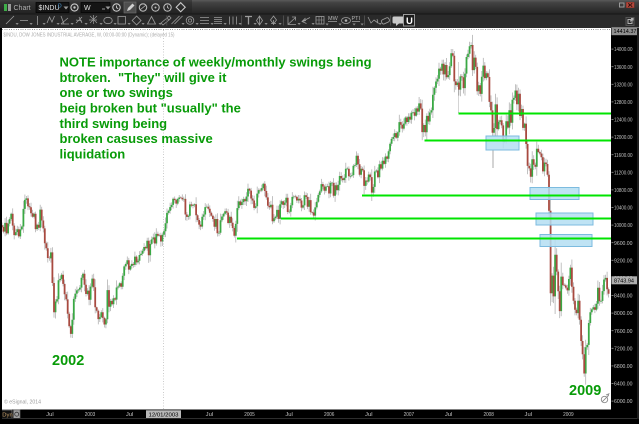  Describe the element at coordinates (623, 385) in the screenshot. I see `svg-text: 6400.00` at that location.